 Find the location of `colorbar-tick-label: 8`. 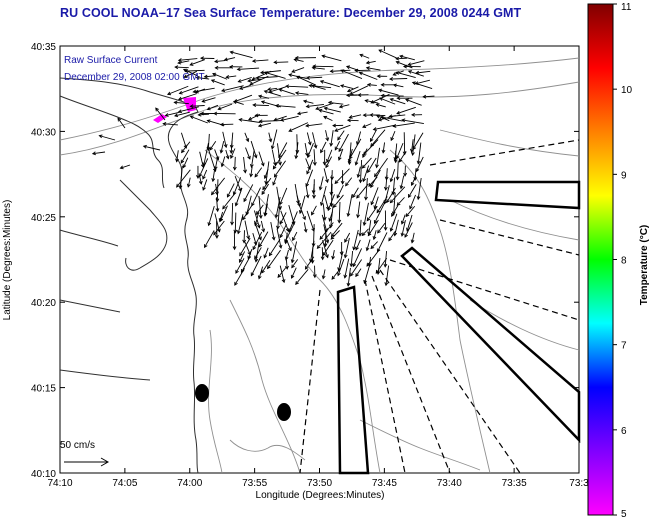

colorbar-tick-label: 8 is located at coordinates (624, 261).